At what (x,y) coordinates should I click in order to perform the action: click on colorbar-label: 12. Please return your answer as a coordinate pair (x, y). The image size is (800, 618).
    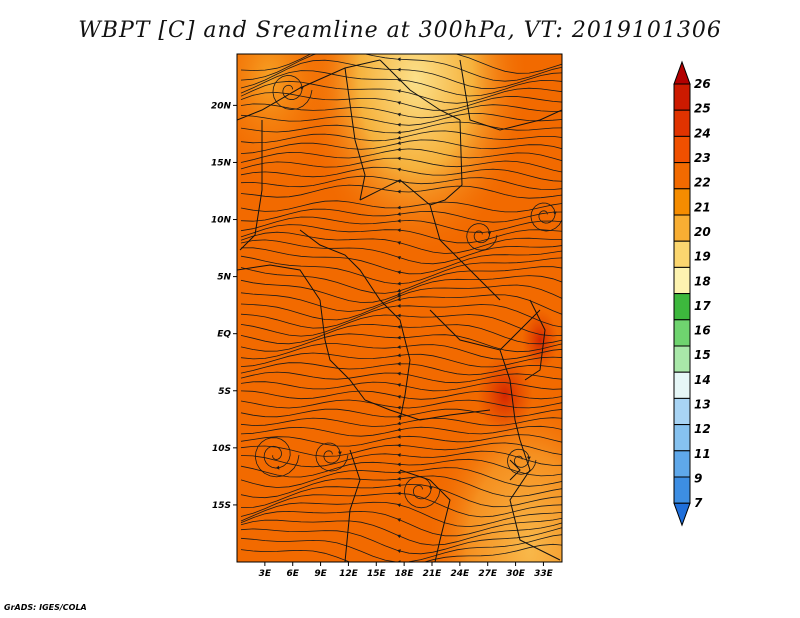
    Looking at the image, I should click on (702, 429).